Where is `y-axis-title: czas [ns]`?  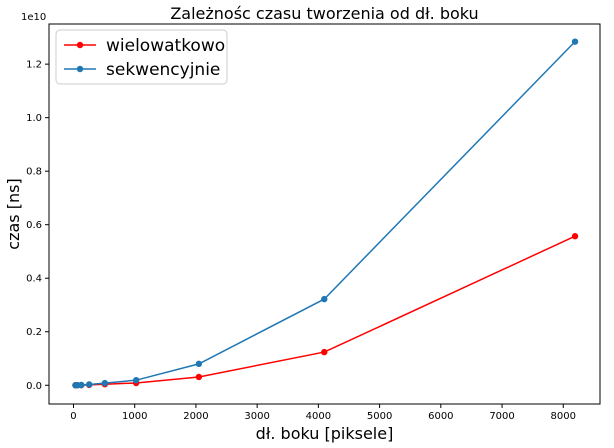
y-axis-title: czas [ns] is located at coordinates (13, 213).